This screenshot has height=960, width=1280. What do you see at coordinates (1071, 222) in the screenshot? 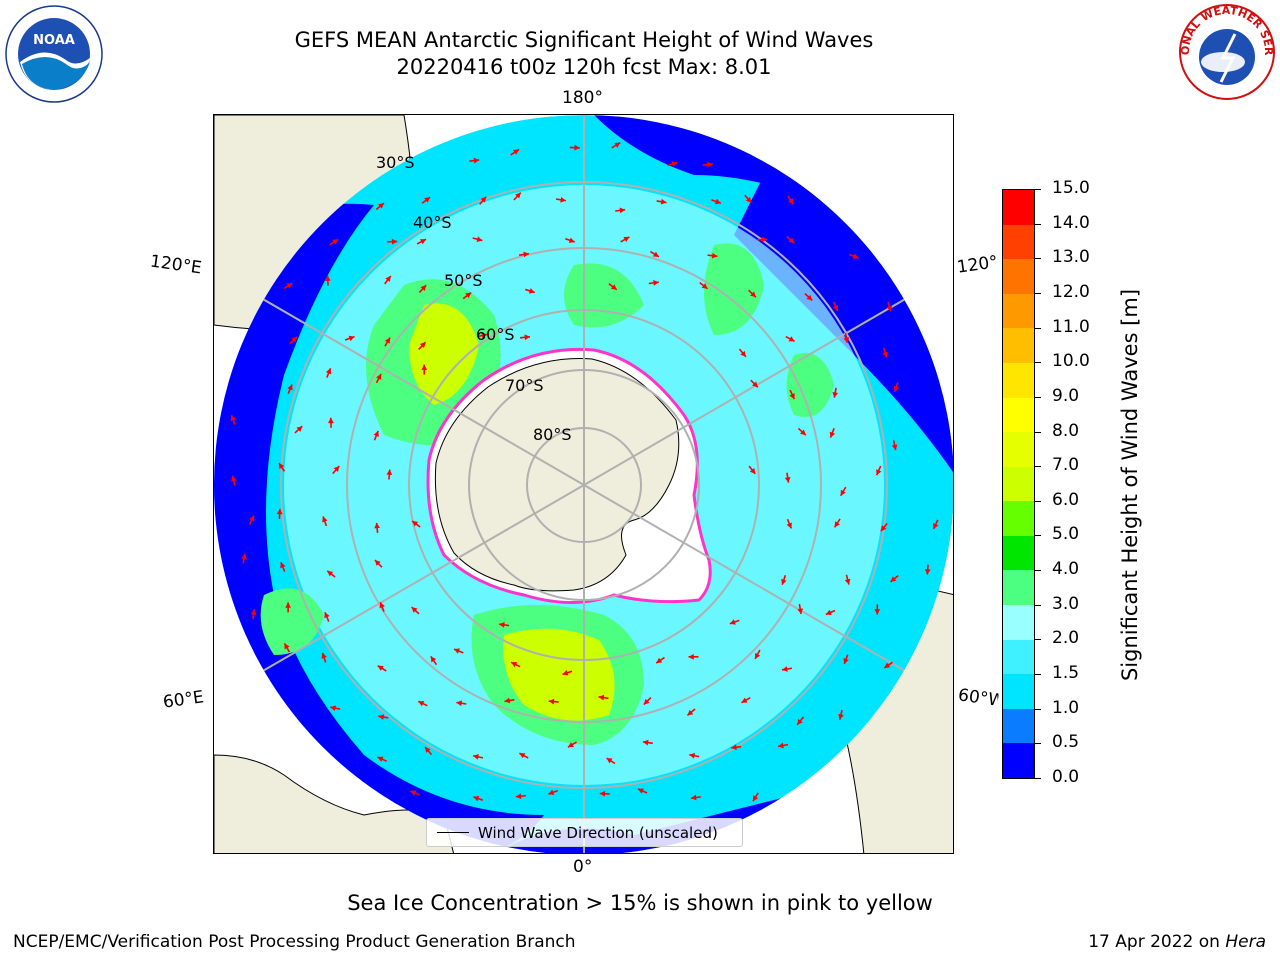
I see `colorbar-tick-label: 14.0` at bounding box center [1071, 222].